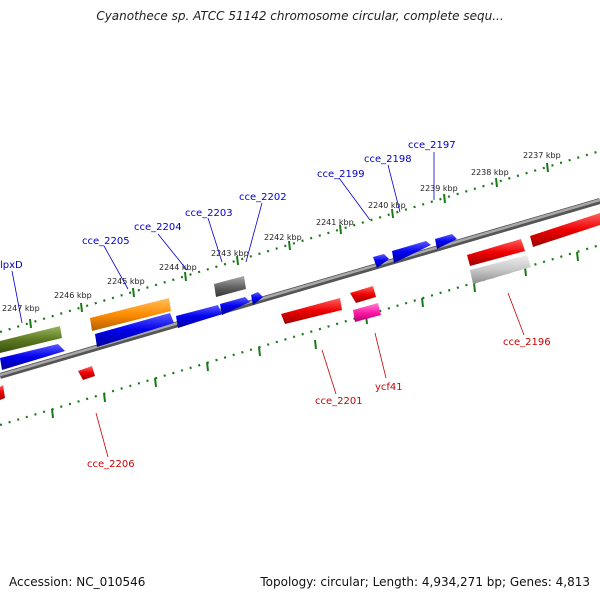  What do you see at coordinates (387, 205) in the screenshot?
I see `svg-text: 2240 kbp` at bounding box center [387, 205].